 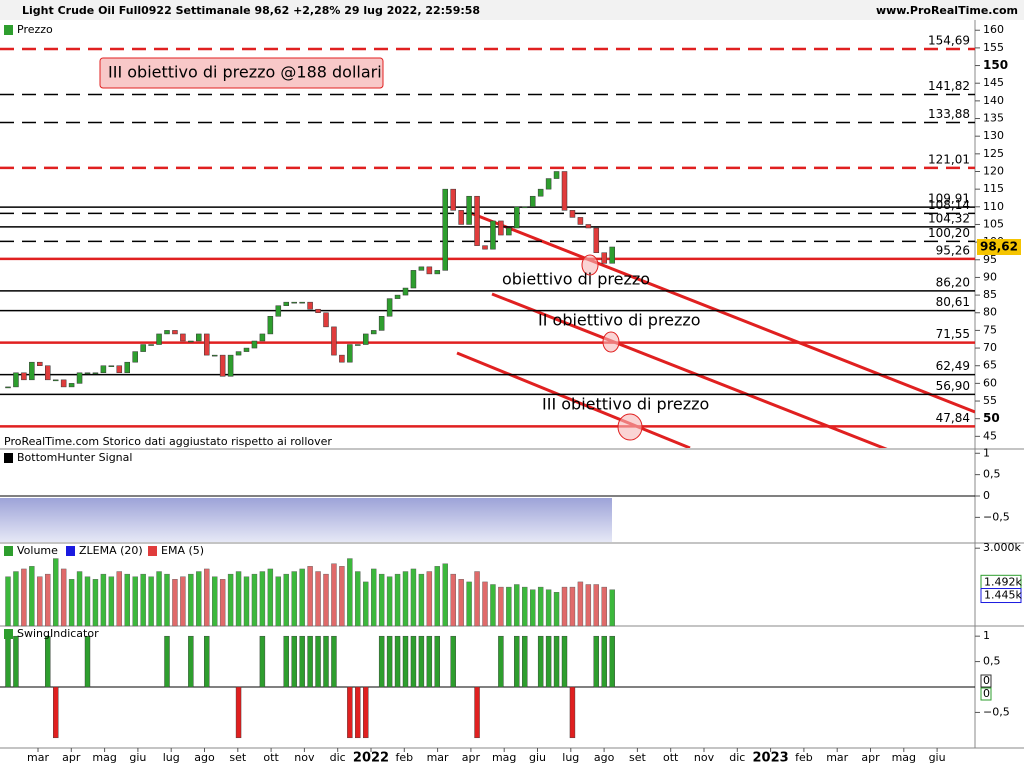 What do you see at coordinates (953, 250) in the screenshot?
I see `level-label: 95,26` at bounding box center [953, 250].